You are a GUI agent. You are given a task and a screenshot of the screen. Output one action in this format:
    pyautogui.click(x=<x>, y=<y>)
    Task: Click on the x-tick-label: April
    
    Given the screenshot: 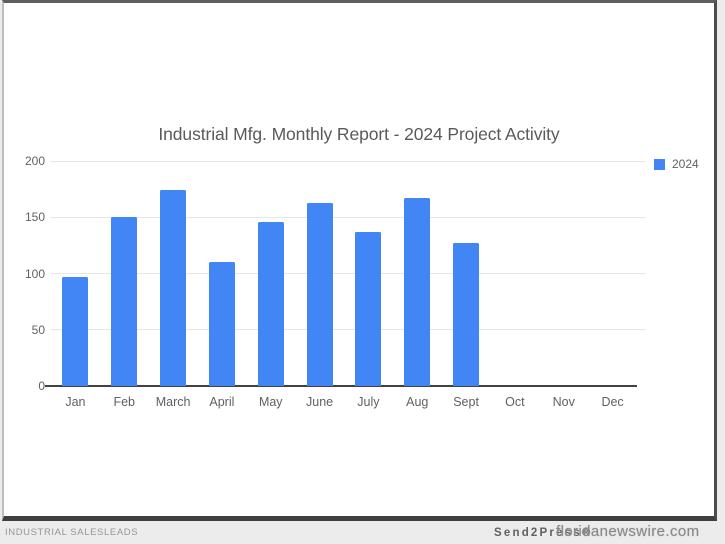 What is the action you would take?
    pyautogui.click(x=222, y=402)
    